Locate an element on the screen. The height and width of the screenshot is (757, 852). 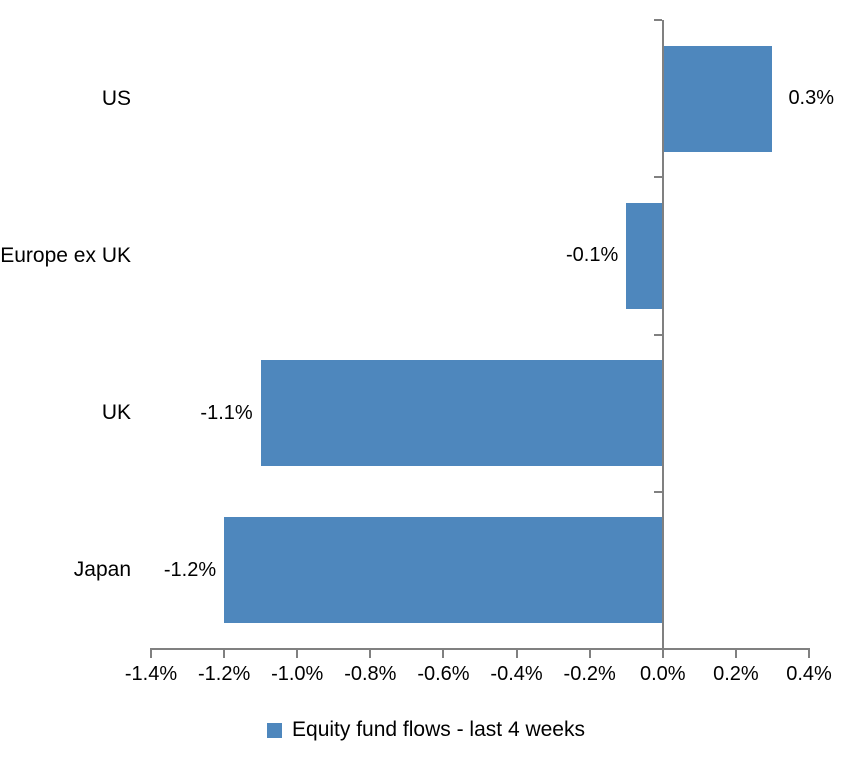
category-label: UK is located at coordinates (116, 413).